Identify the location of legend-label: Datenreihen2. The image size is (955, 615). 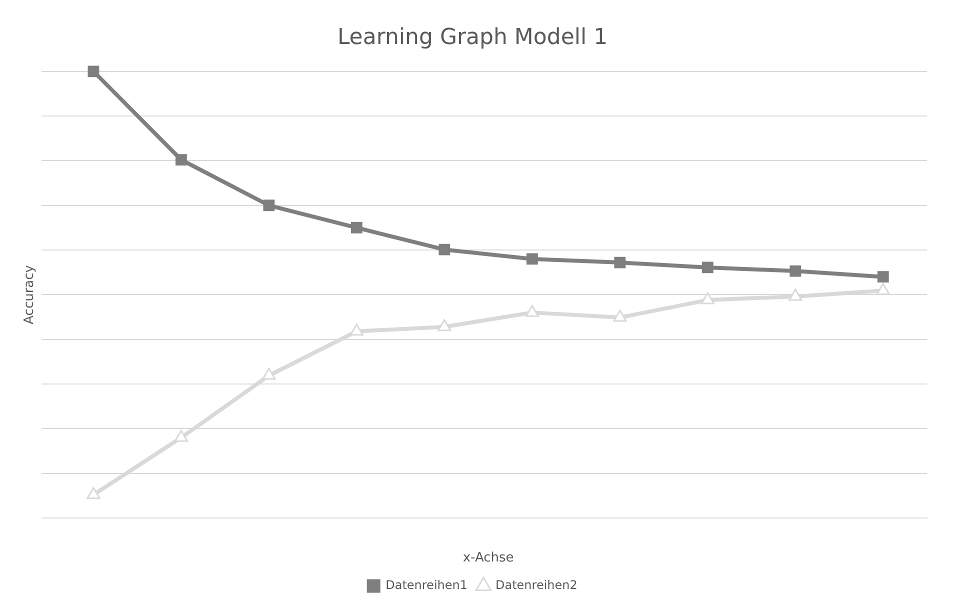
(537, 585).